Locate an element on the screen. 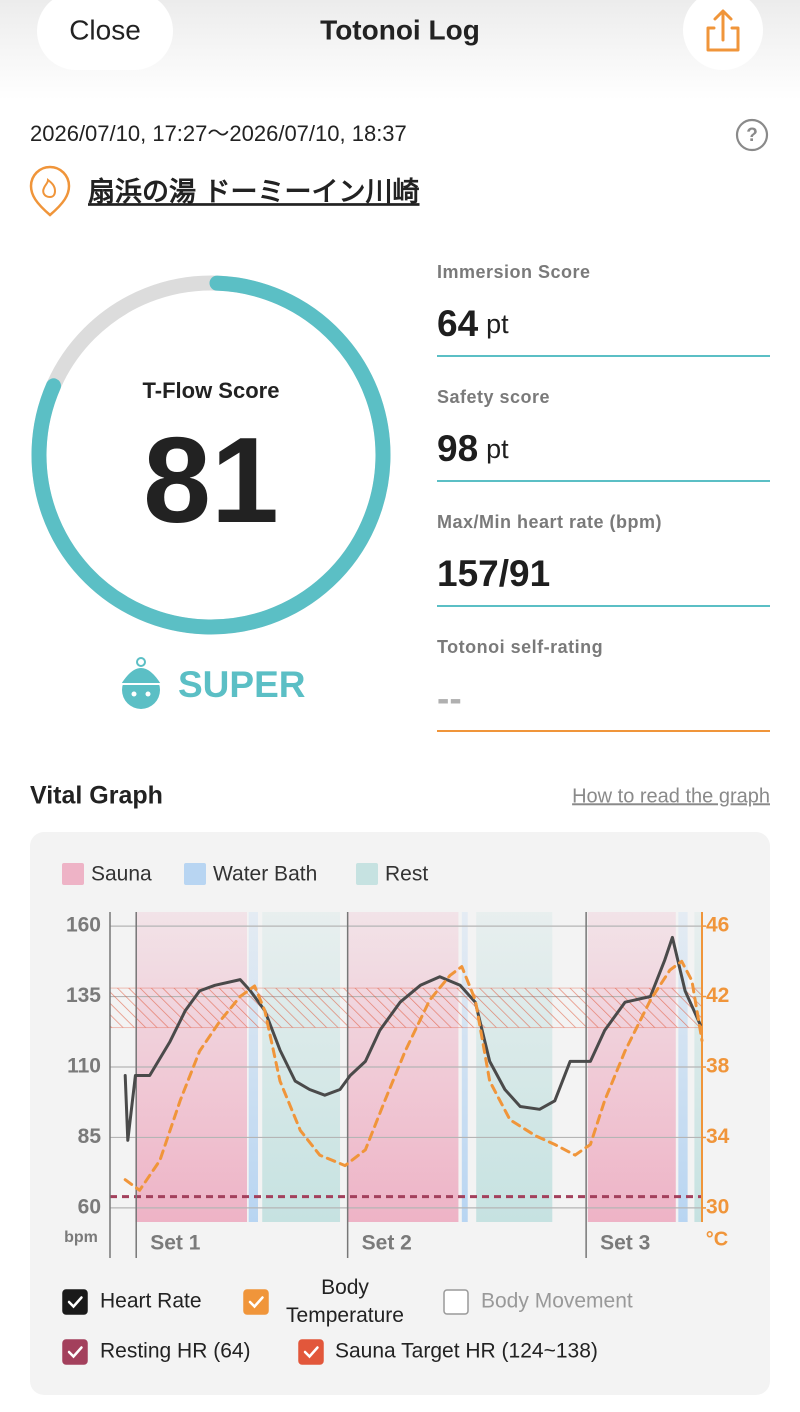 The width and height of the screenshot is (800, 1412). rating-label: SUPER is located at coordinates (241, 684).